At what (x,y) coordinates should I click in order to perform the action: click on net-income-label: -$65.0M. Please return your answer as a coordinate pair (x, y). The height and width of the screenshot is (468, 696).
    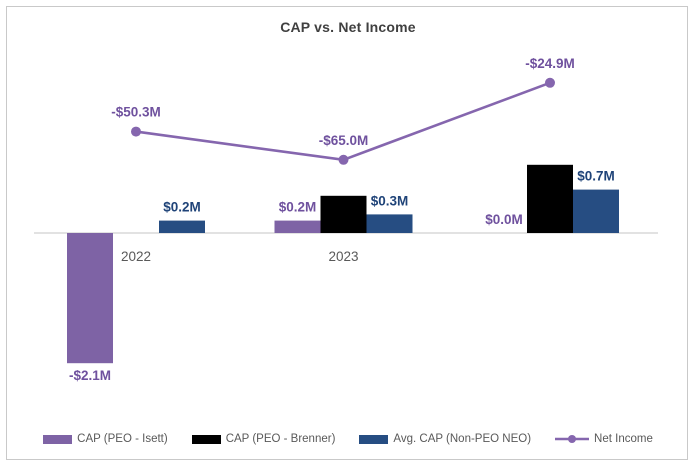
    Looking at the image, I should click on (344, 140).